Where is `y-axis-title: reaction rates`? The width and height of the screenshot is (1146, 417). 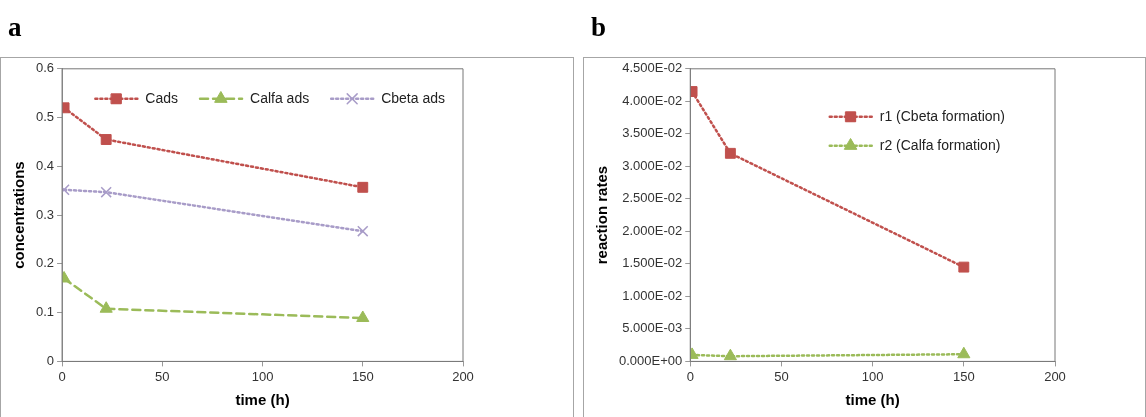 y-axis-title: reaction rates is located at coordinates (602, 215).